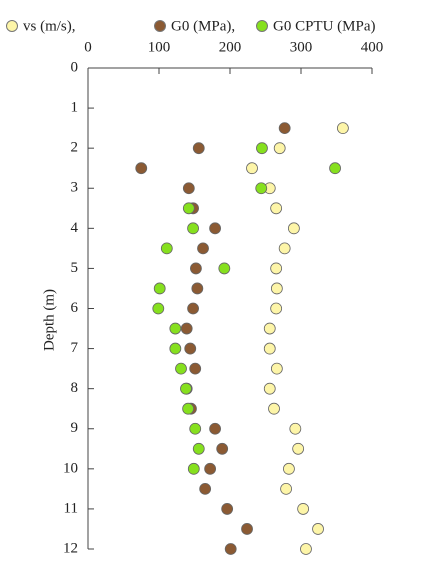 This screenshot has width=427, height=573. I want to click on x-tick-label: 400, so click(372, 47).